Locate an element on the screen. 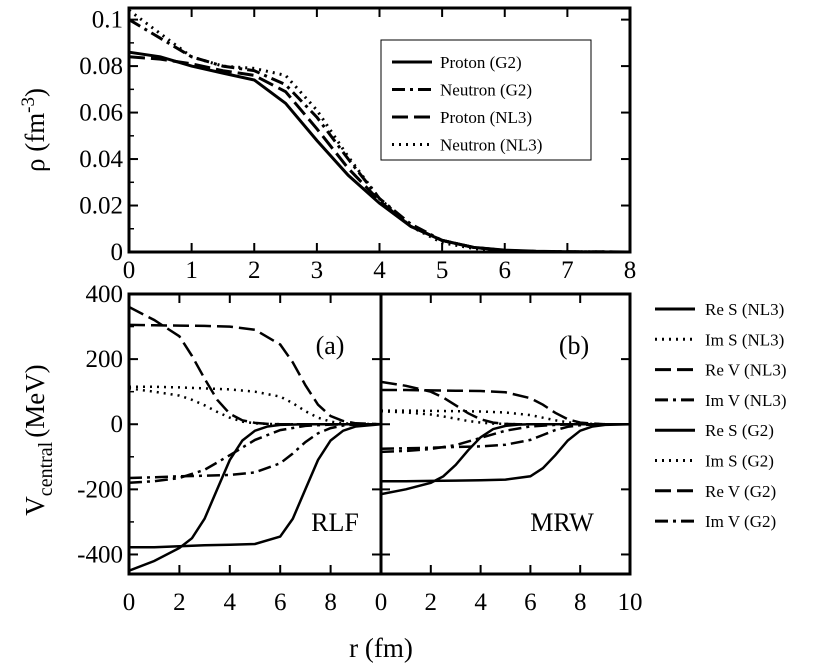 The height and width of the screenshot is (667, 830). density-y-tick-label: 0.04 is located at coordinates (101, 159).